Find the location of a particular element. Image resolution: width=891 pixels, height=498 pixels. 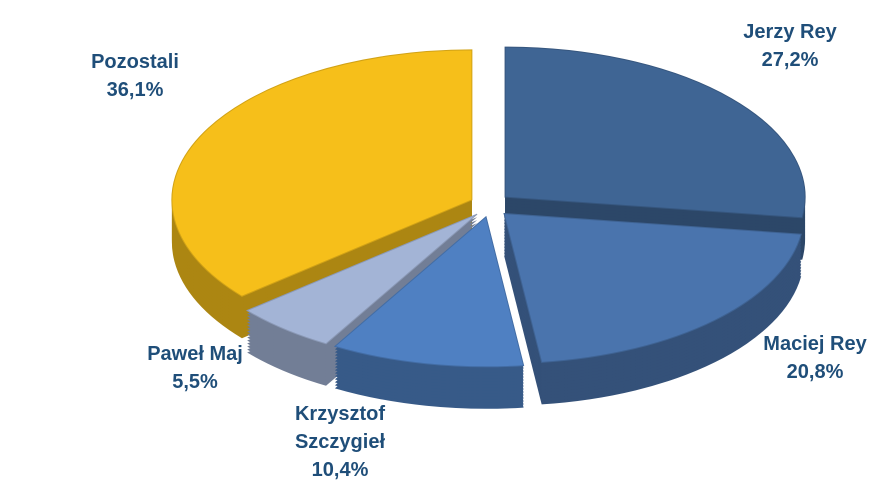

category-label: Paweł Maj is located at coordinates (195, 354).